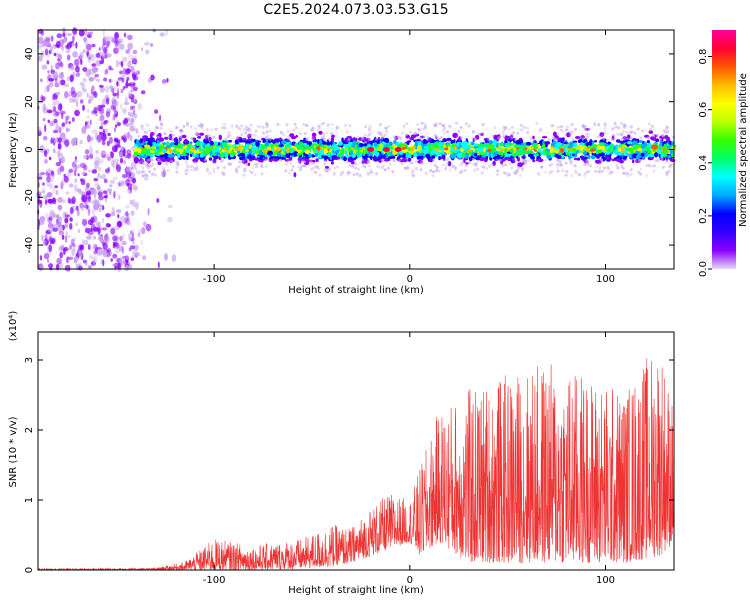 The width and height of the screenshot is (750, 600). I want to click on colorbar-tick-label: 0.2, so click(703, 216).